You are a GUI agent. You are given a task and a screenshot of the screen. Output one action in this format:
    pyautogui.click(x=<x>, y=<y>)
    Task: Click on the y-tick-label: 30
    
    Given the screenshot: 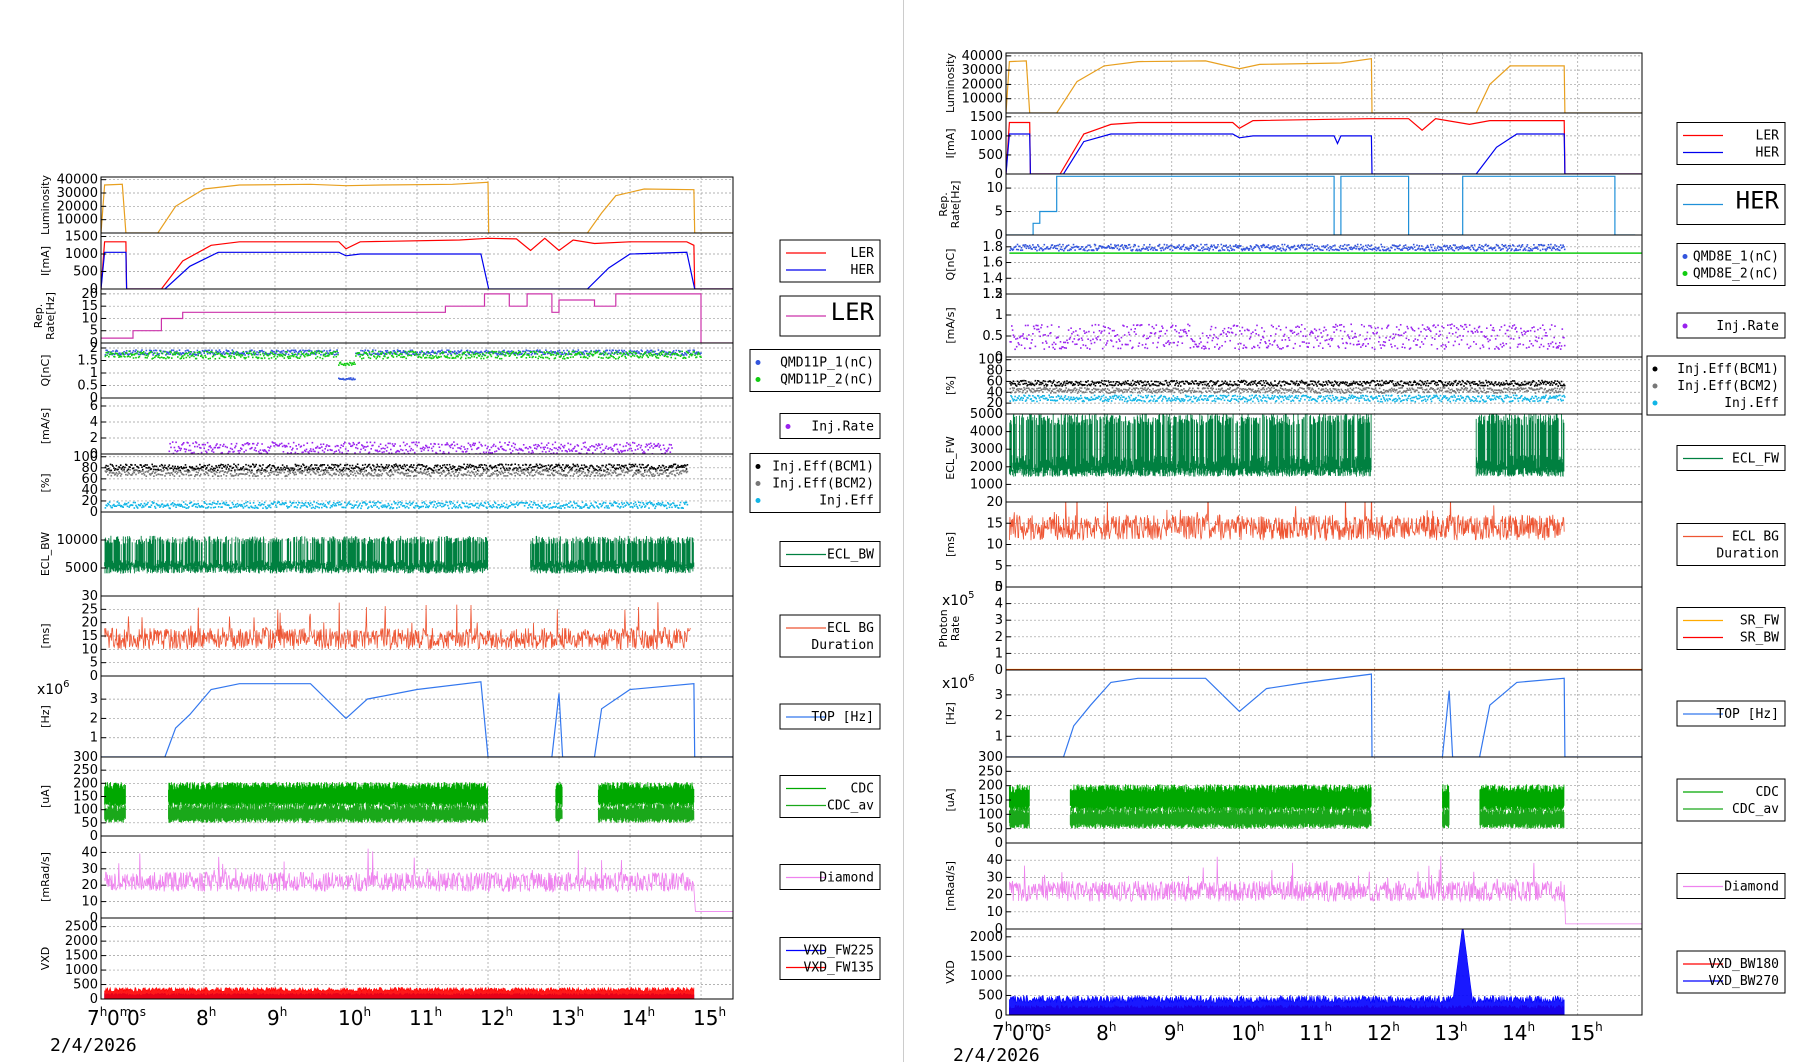 What is the action you would take?
    pyautogui.click(x=89, y=596)
    